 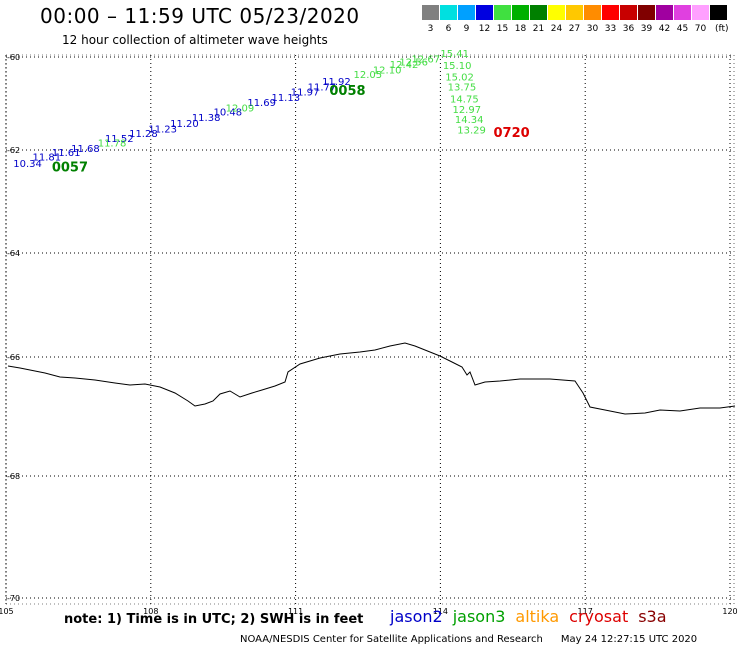 What do you see at coordinates (454, 54) in the screenshot?
I see `wave-height-value: 15.41` at bounding box center [454, 54].